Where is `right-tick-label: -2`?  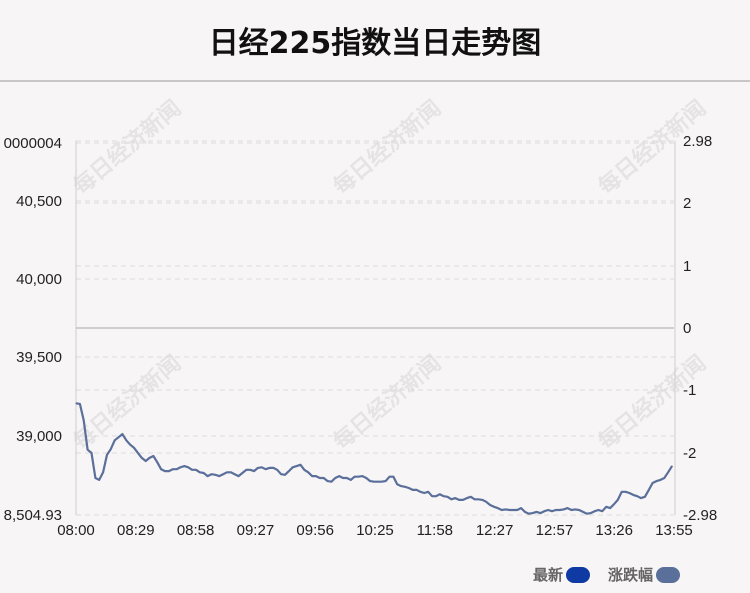 right-tick-label: -2 is located at coordinates (689, 453).